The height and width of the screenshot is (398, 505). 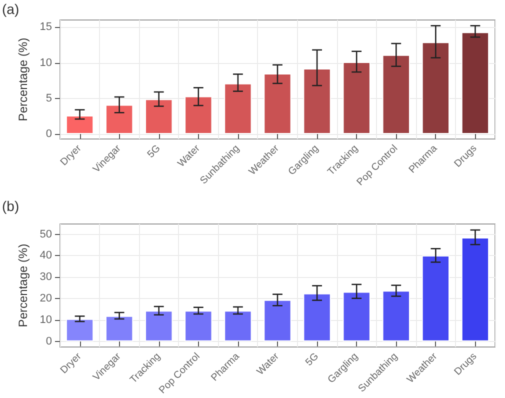 What do you see at coordinates (46, 256) in the screenshot?
I see `y-tick-label: 40` at bounding box center [46, 256].